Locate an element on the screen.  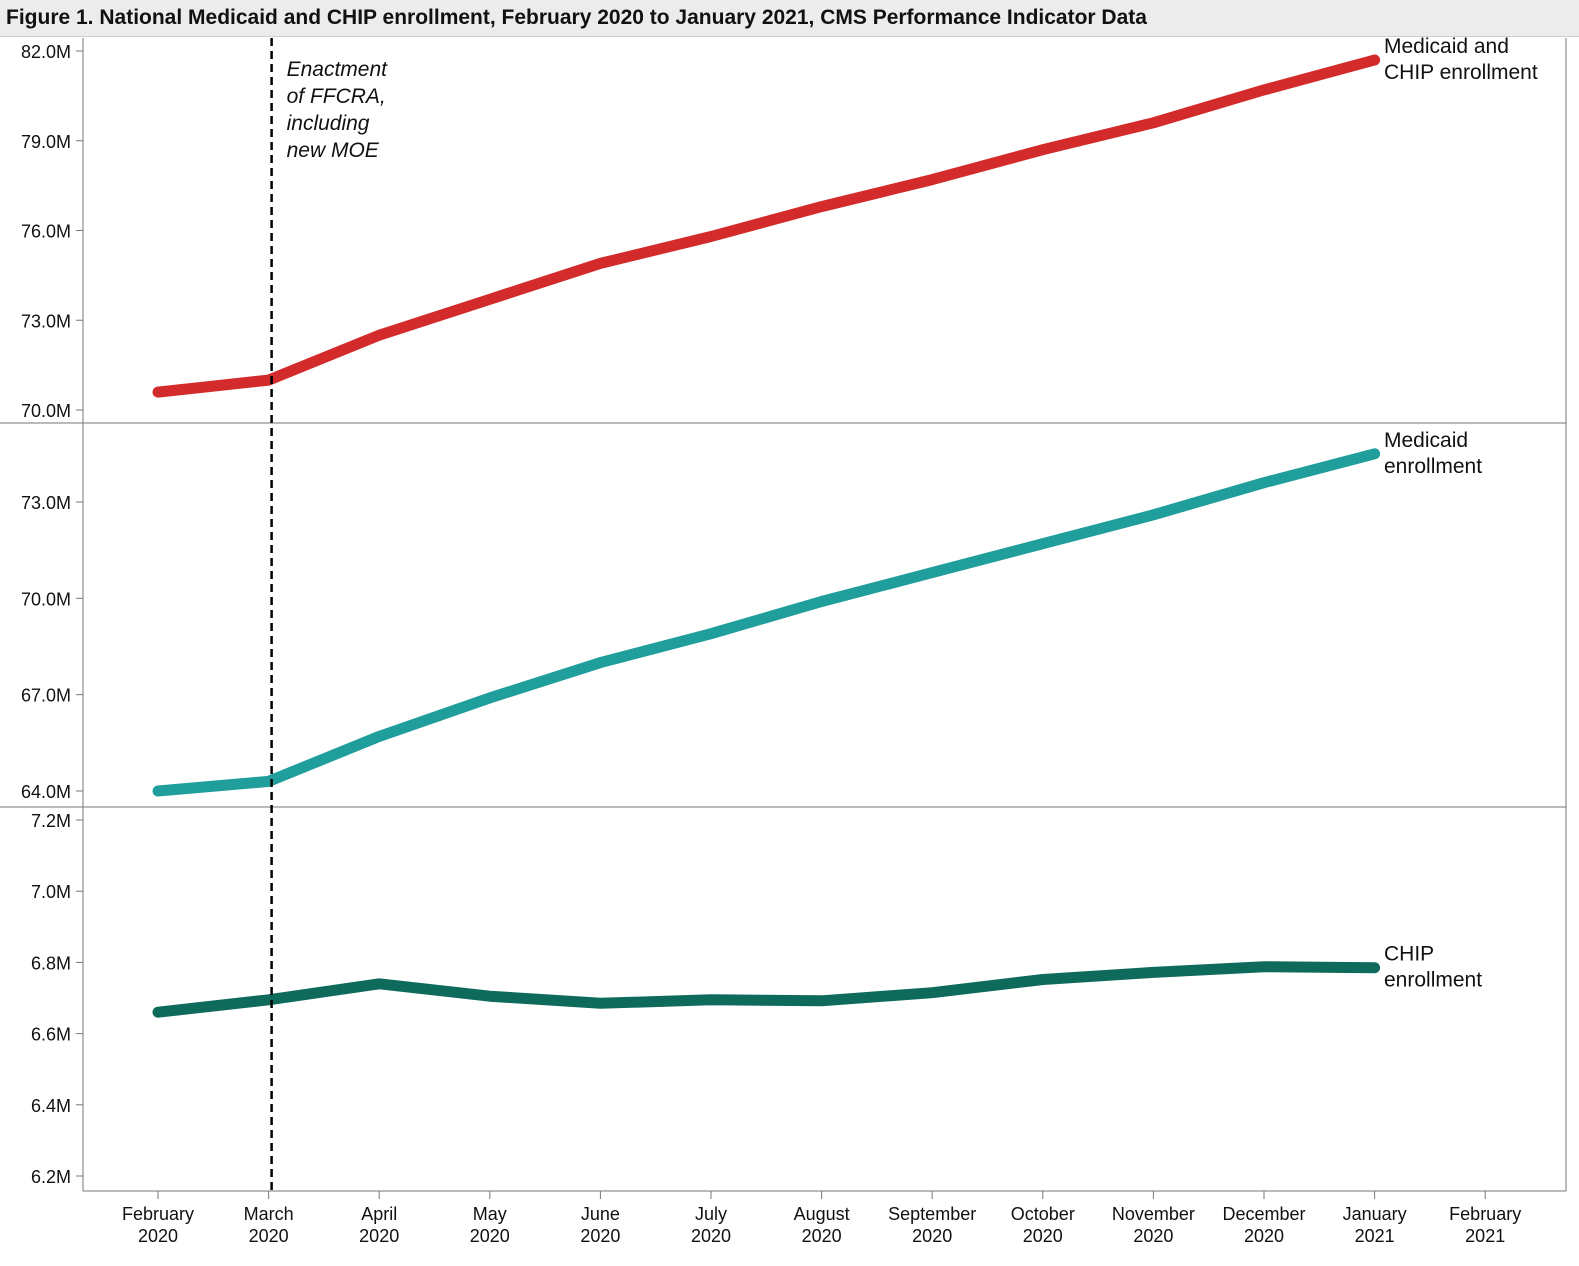
y-tick-label: 7.2M is located at coordinates (51, 821).